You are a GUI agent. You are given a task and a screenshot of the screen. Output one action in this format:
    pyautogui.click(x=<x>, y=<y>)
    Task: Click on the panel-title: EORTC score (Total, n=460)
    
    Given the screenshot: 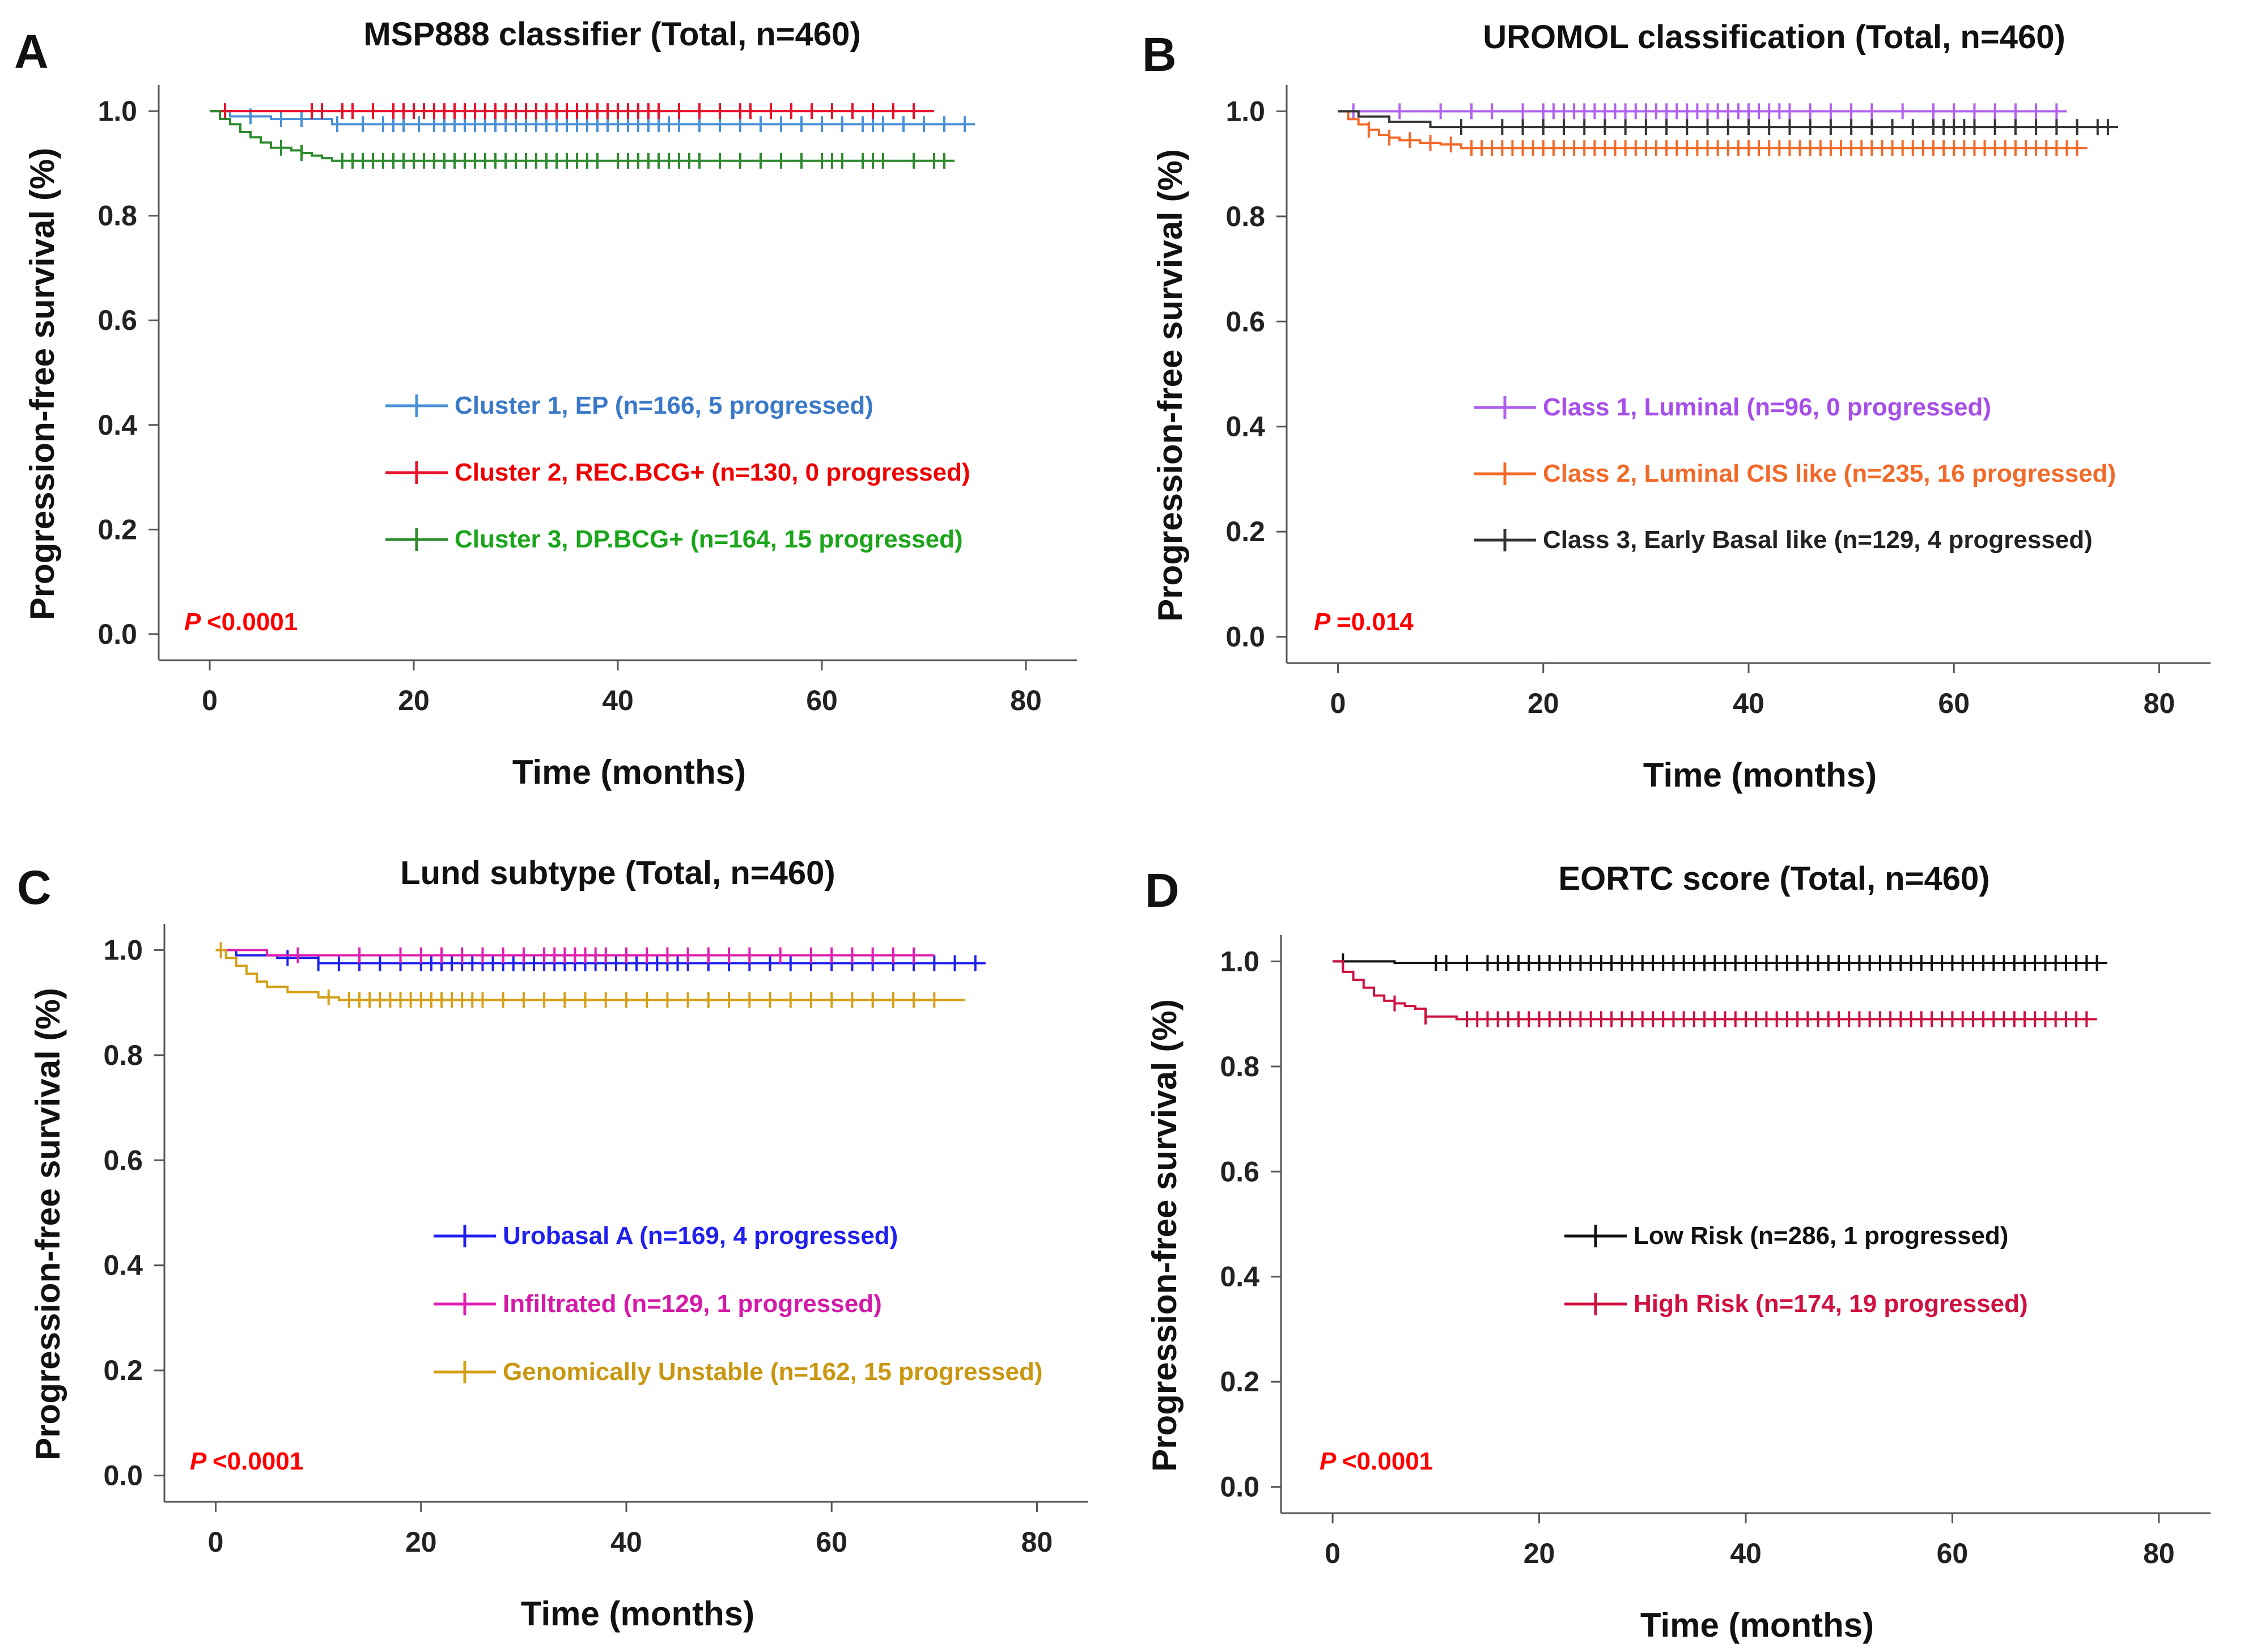 What is the action you would take?
    pyautogui.click(x=1773, y=878)
    